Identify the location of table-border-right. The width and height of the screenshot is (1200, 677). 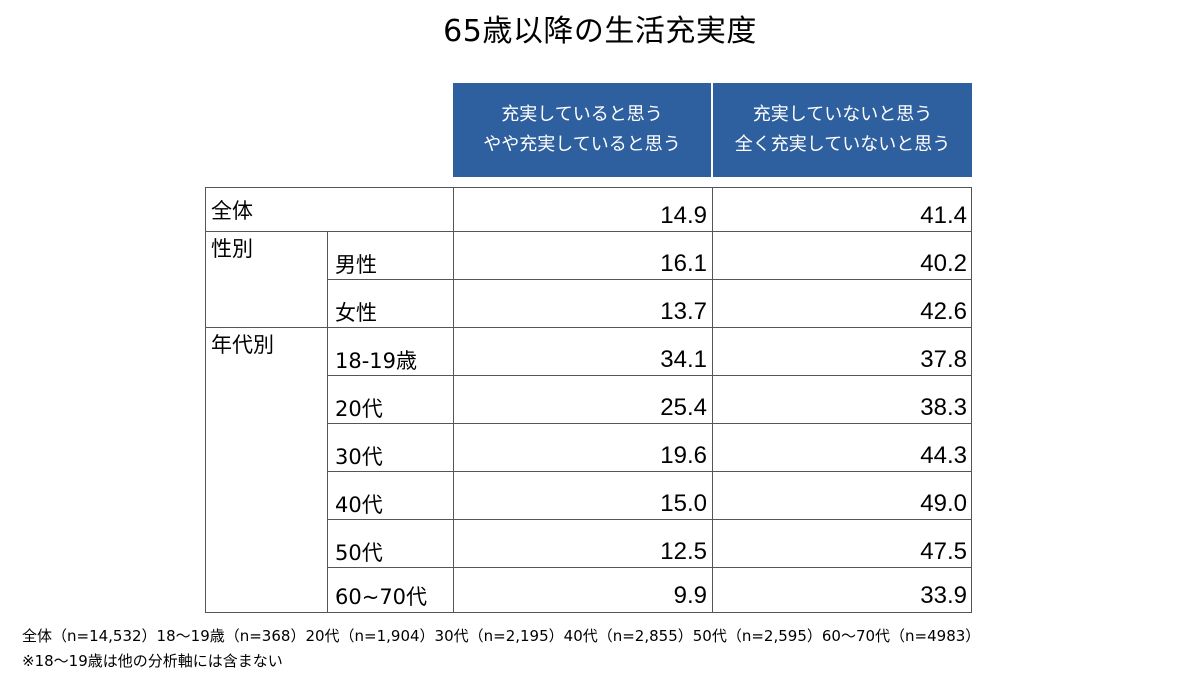
(971, 400).